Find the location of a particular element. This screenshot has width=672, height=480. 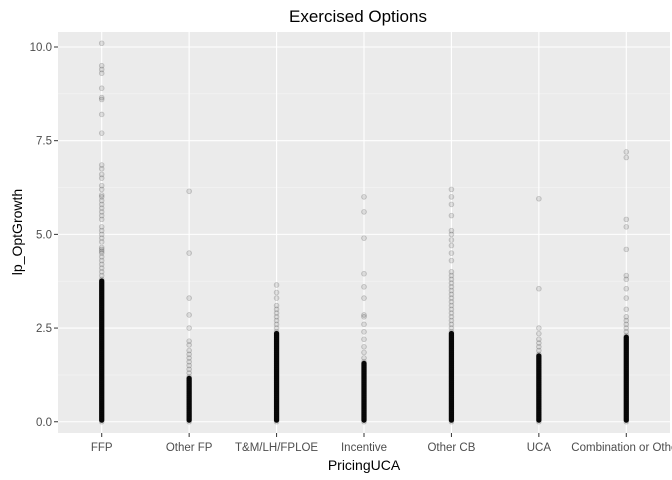

x-tick-label: Other FP is located at coordinates (189, 448).